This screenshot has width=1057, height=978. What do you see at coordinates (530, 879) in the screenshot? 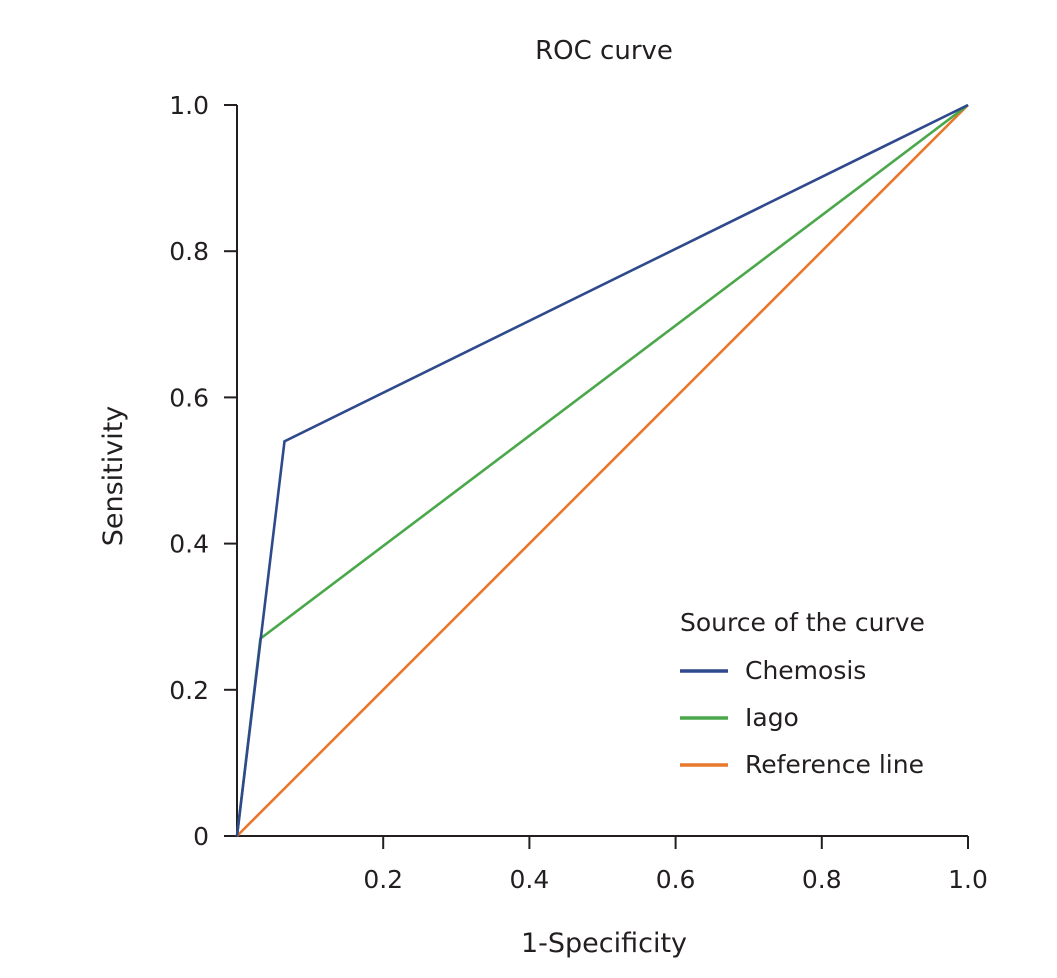
I see `x-tick-label: 0.4` at bounding box center [530, 879].